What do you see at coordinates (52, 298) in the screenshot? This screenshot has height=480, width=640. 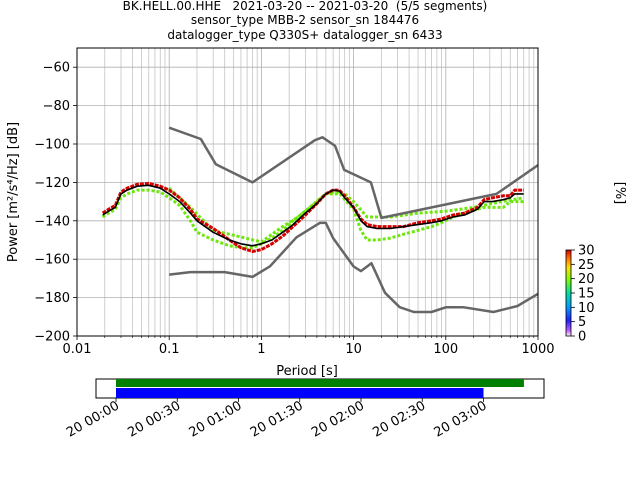 I see `y-tick-label: −180` at bounding box center [52, 298].